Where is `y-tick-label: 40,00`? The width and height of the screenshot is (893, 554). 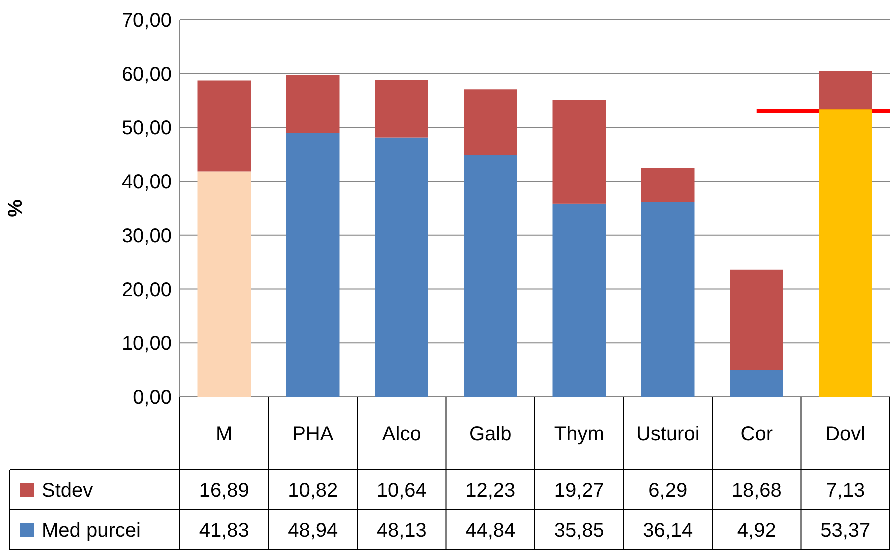 y-tick-label: 40,00 is located at coordinates (147, 183).